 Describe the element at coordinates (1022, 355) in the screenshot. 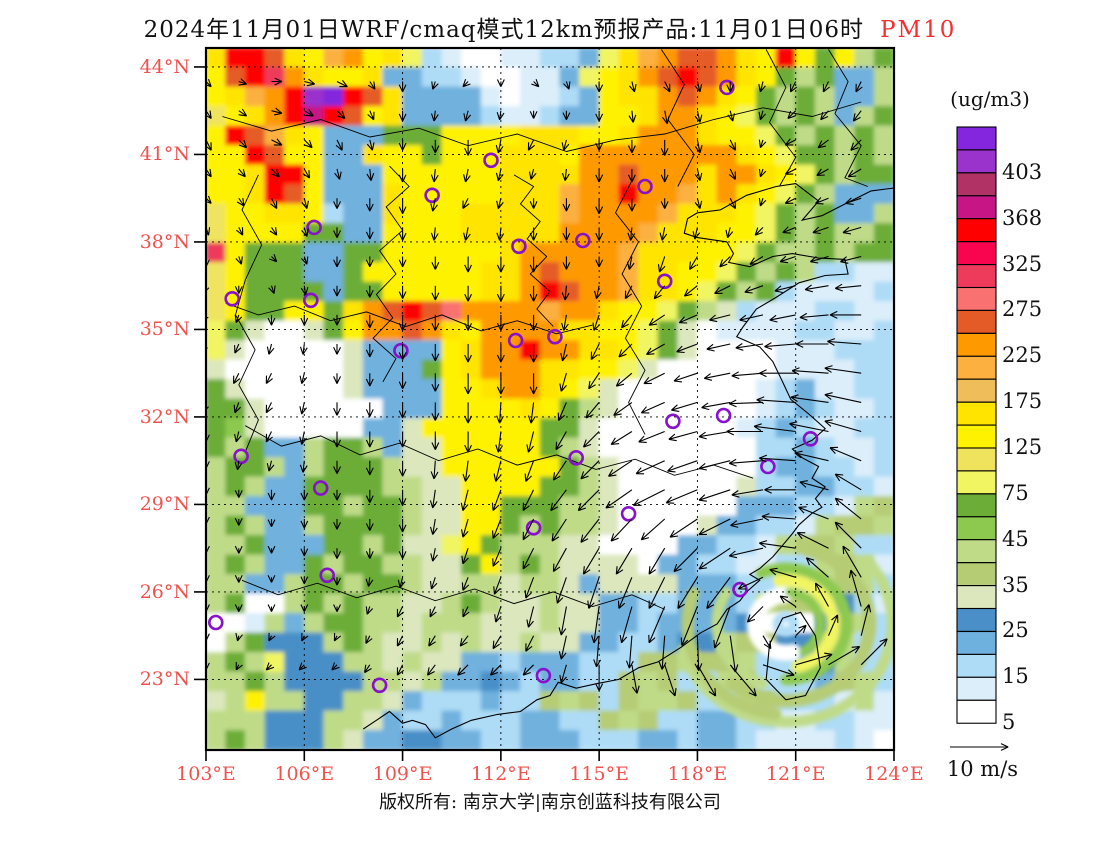

I see `colorbar-label: 225` at that location.